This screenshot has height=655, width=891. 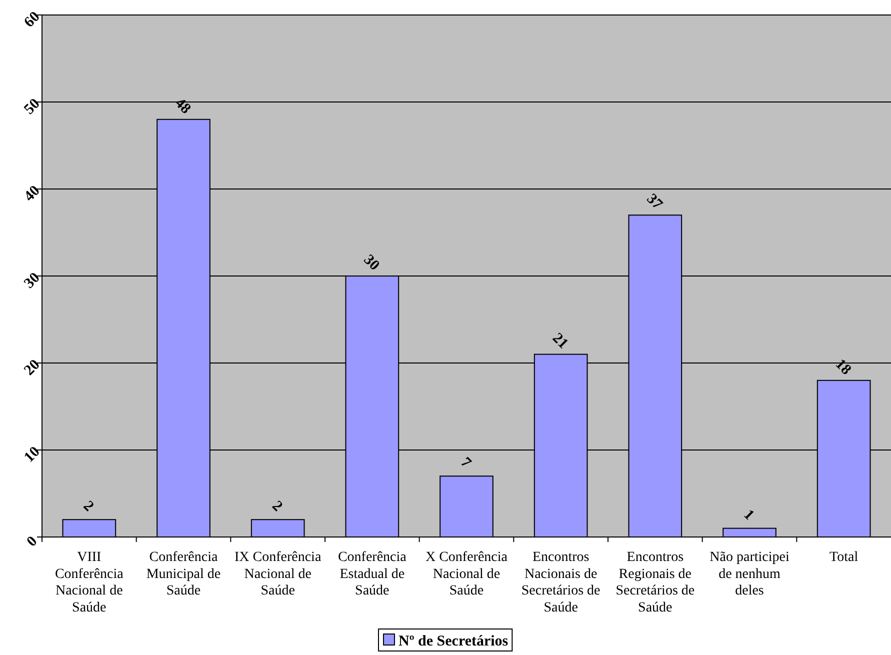 What do you see at coordinates (32, 193) in the screenshot?
I see `y-tick-label: 40` at bounding box center [32, 193].